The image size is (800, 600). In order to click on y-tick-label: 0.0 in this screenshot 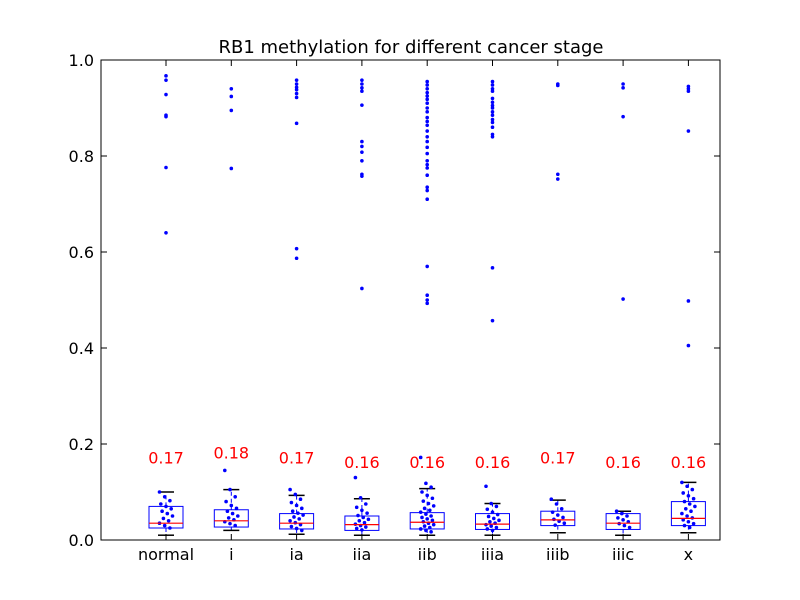, I will do `click(81, 540)`.